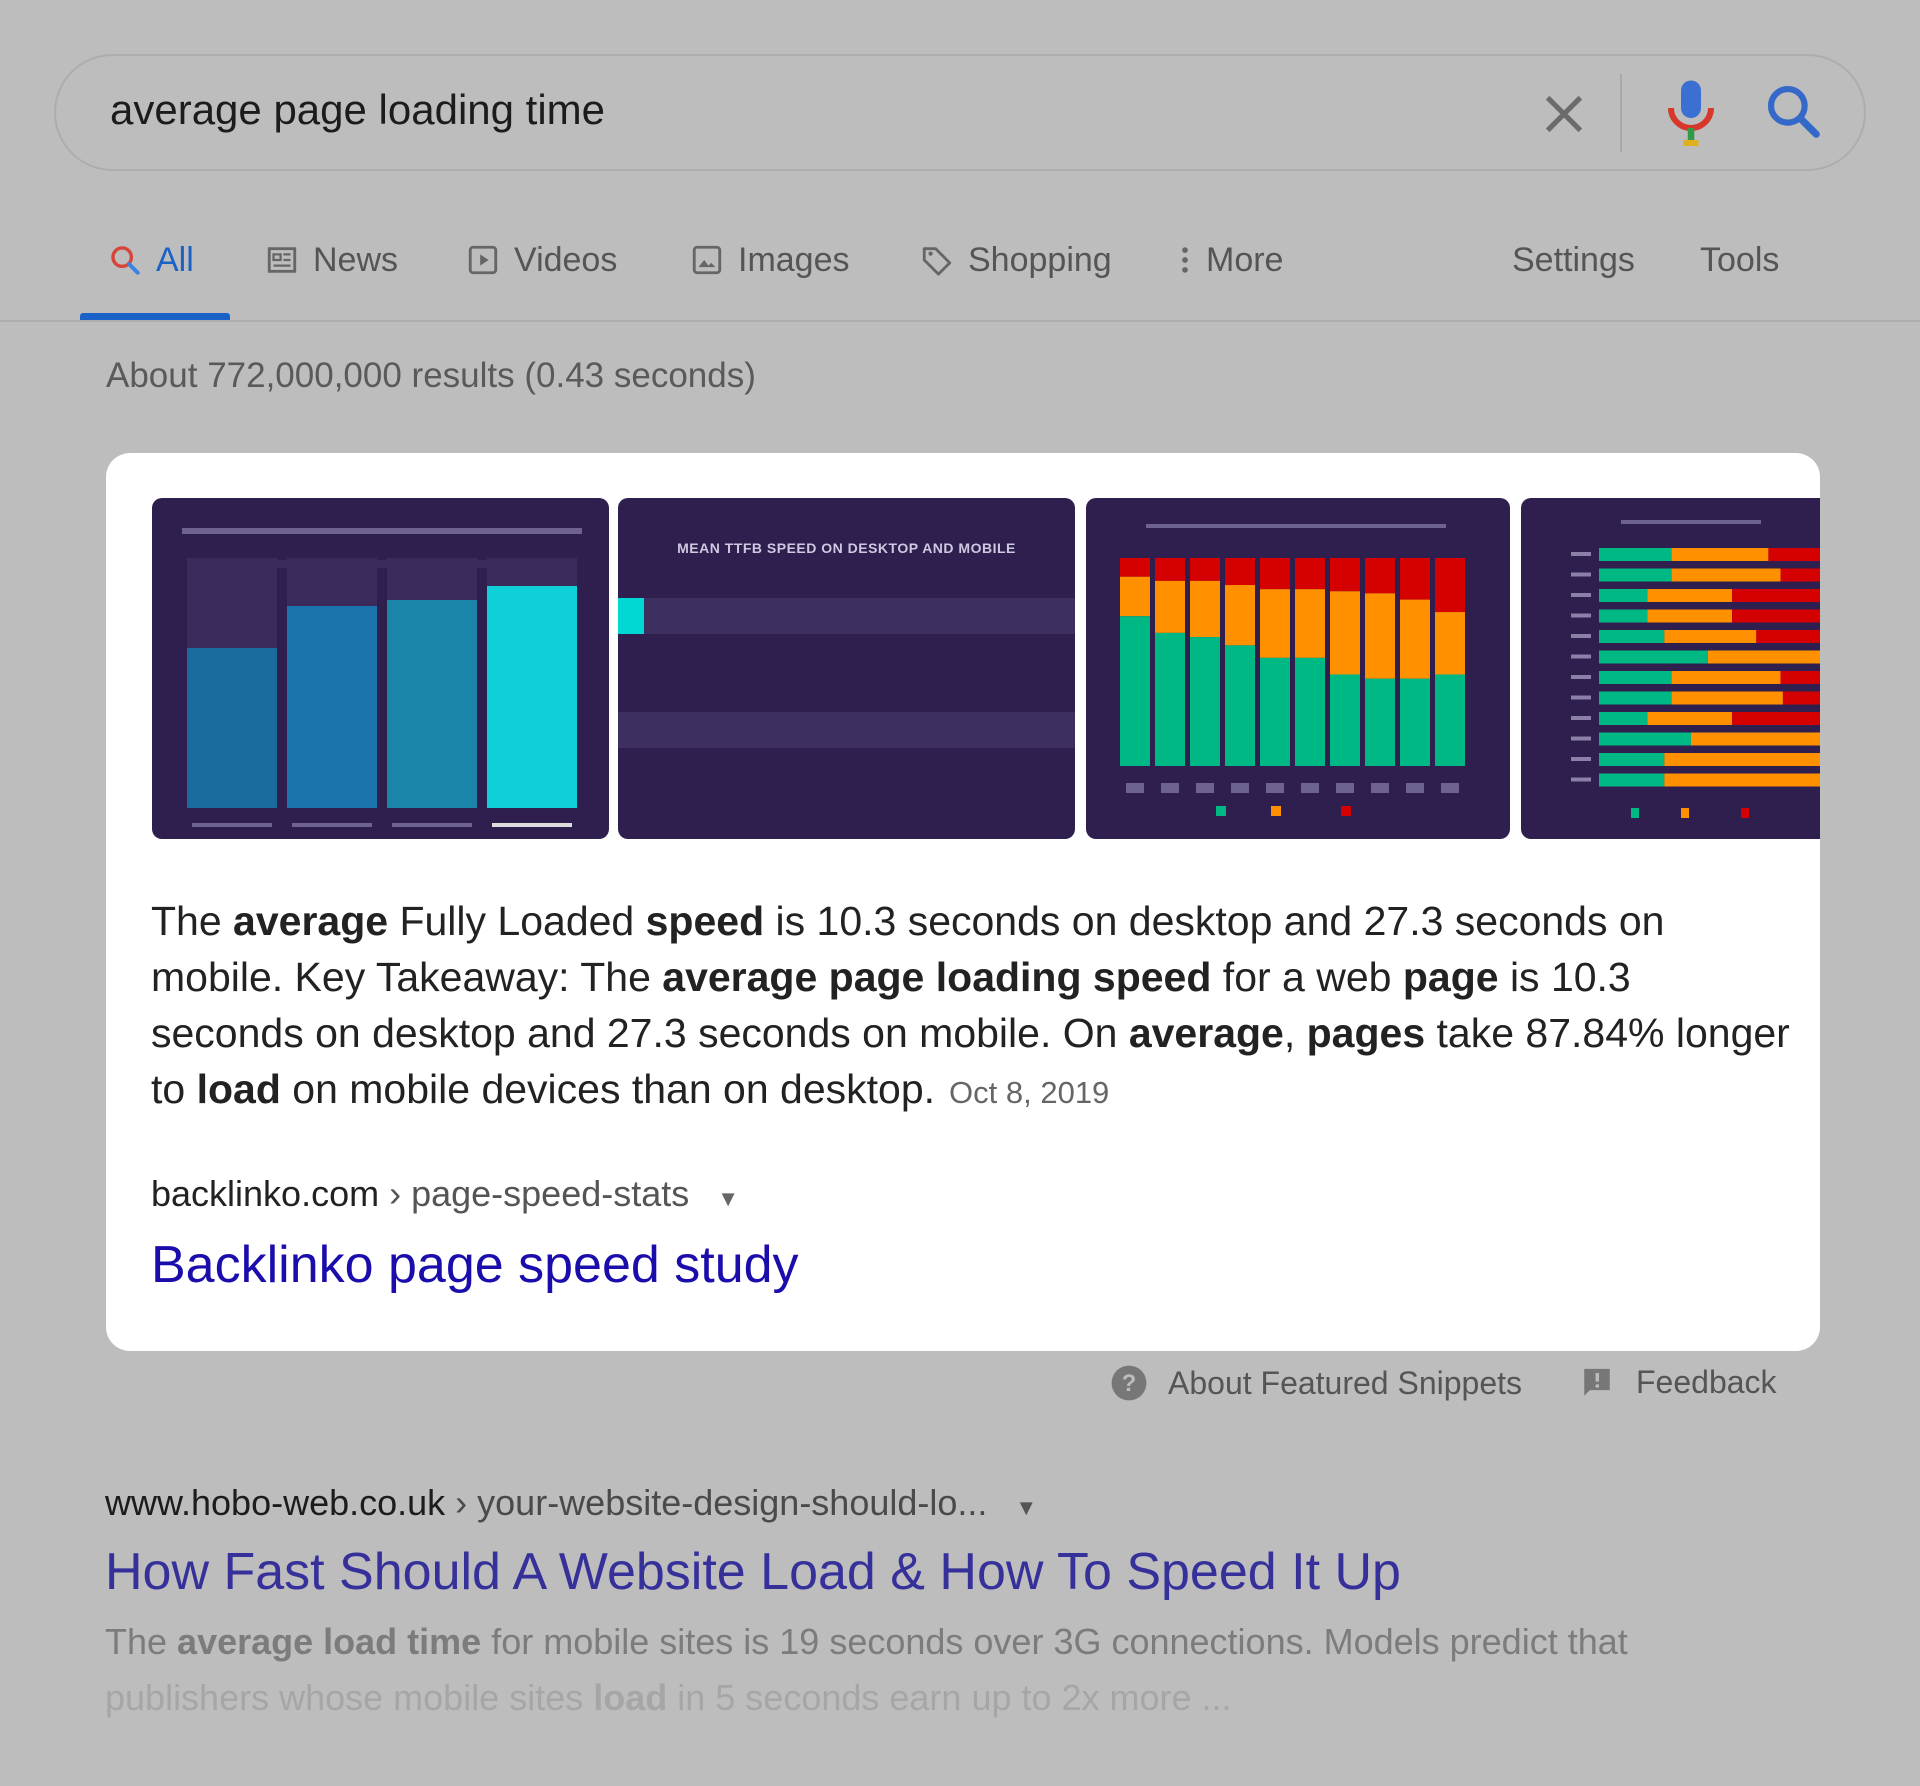 The height and width of the screenshot is (1786, 1920). What do you see at coordinates (1016, 260) in the screenshot?
I see `tab-shopping: Shopping` at bounding box center [1016, 260].